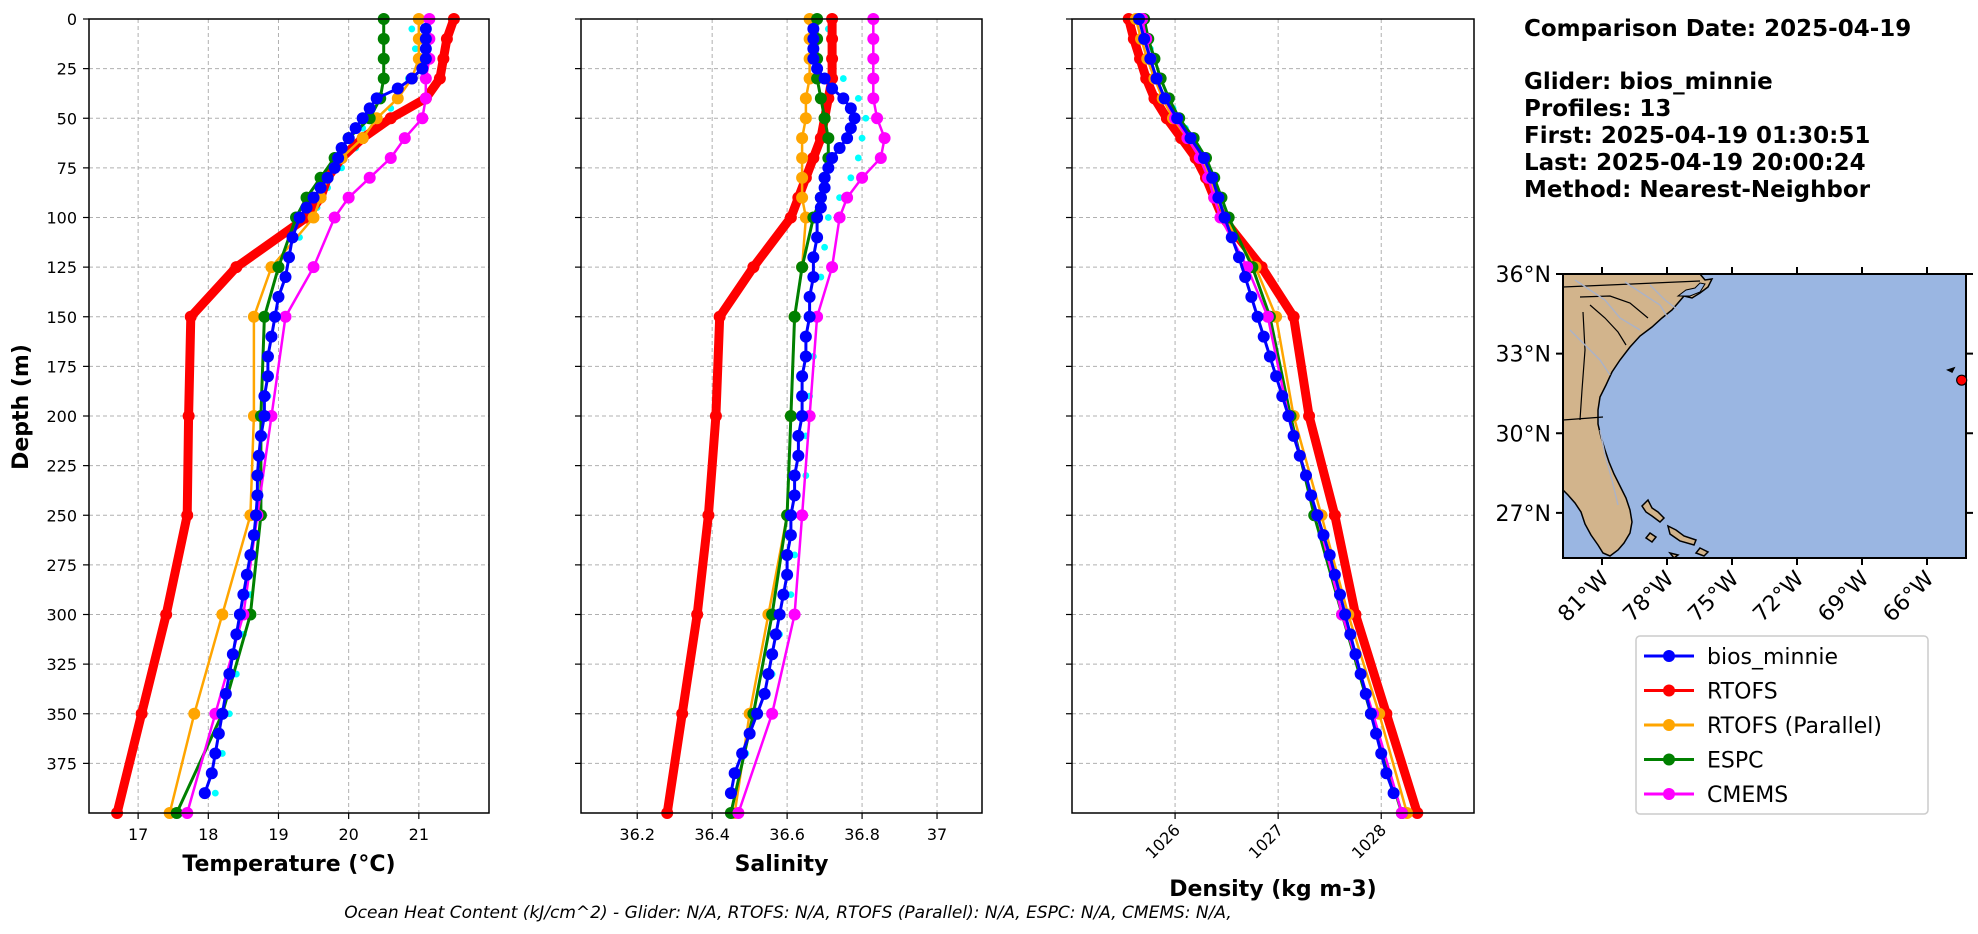 This screenshot has width=1978, height=934. What do you see at coordinates (278, 834) in the screenshot?
I see `x-tick-label: 19` at bounding box center [278, 834].